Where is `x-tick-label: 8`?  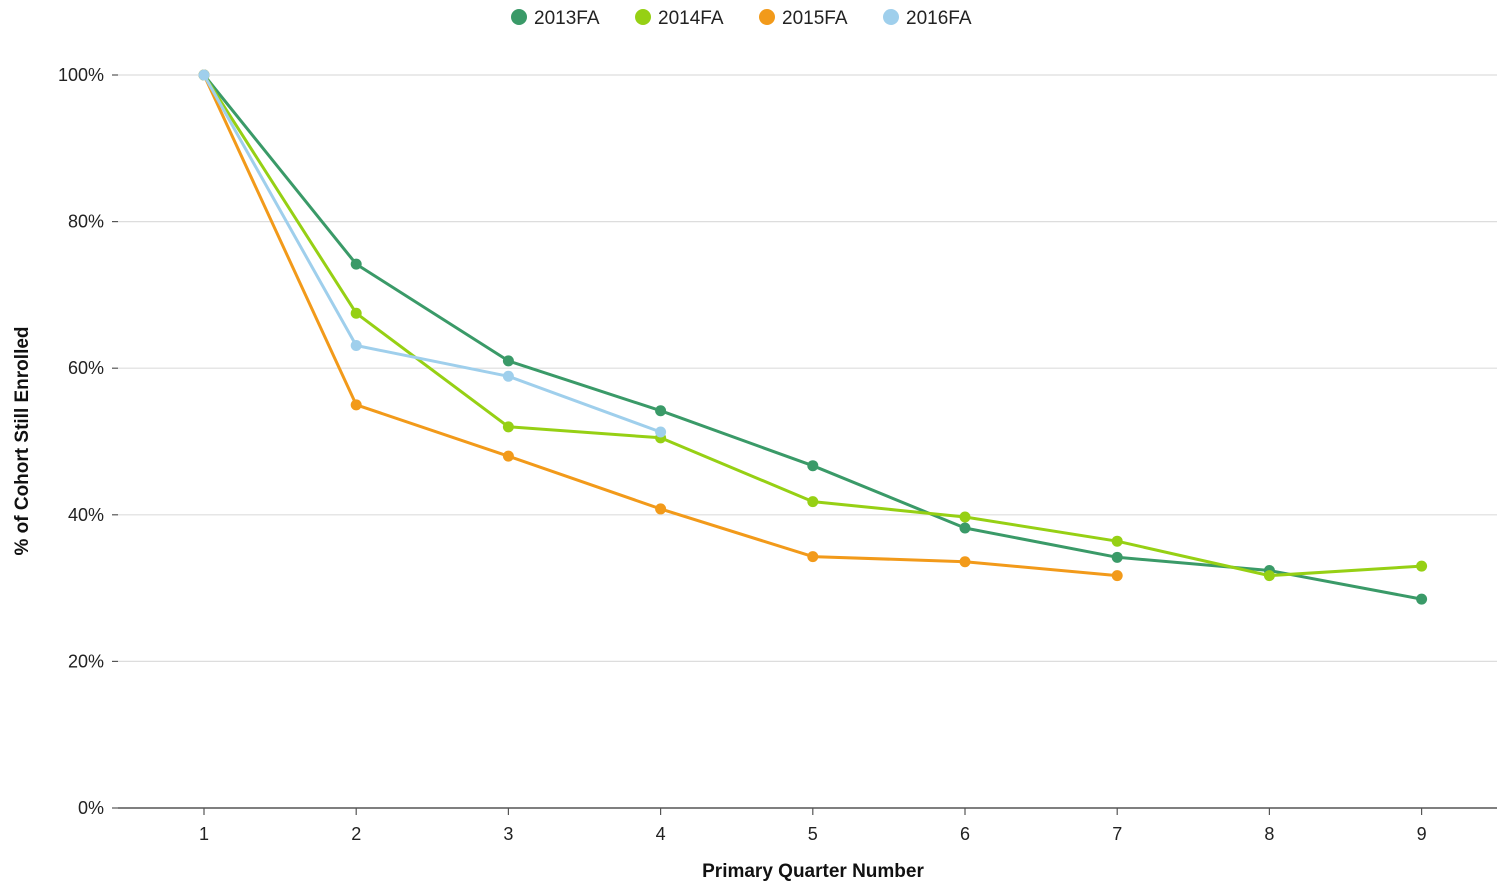 x-tick-label: 8 is located at coordinates (1269, 834).